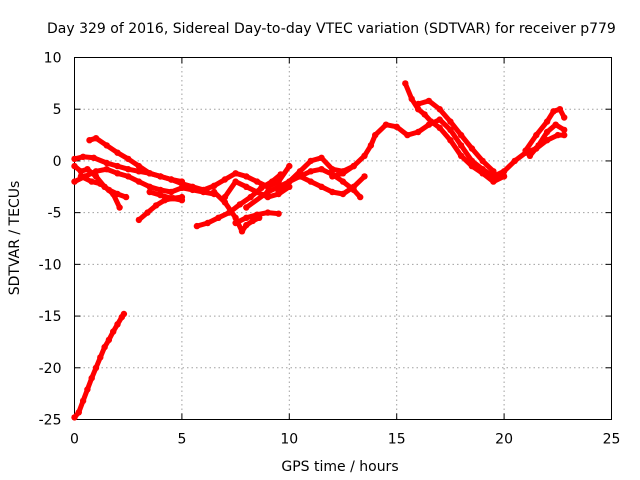 The image size is (640, 480). What do you see at coordinates (50, 369) in the screenshot?
I see `y-tick-label: -20` at bounding box center [50, 369].